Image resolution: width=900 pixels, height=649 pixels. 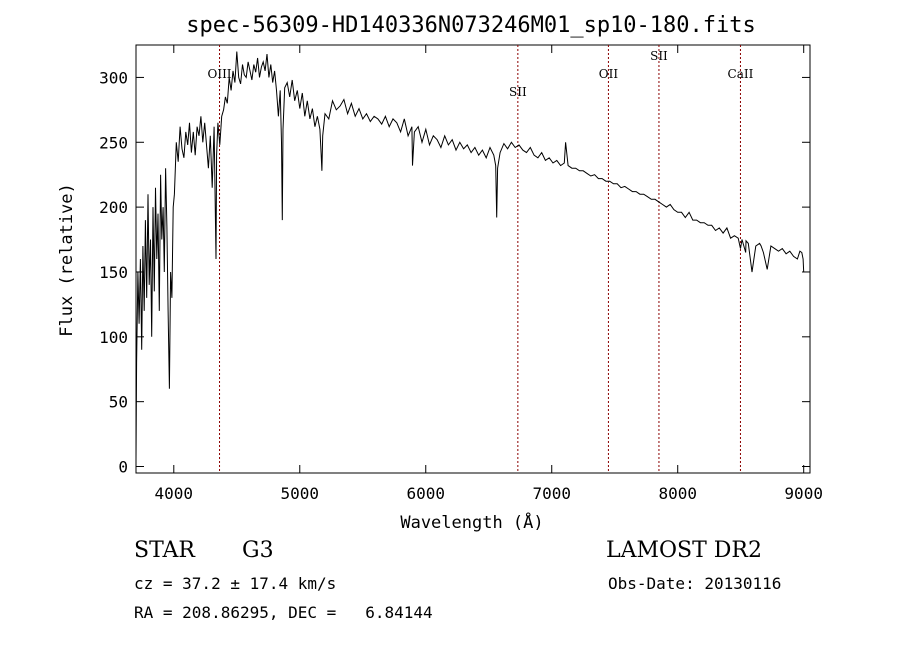 What do you see at coordinates (219, 74) in the screenshot?
I see `line-marker-label: OIII` at bounding box center [219, 74].